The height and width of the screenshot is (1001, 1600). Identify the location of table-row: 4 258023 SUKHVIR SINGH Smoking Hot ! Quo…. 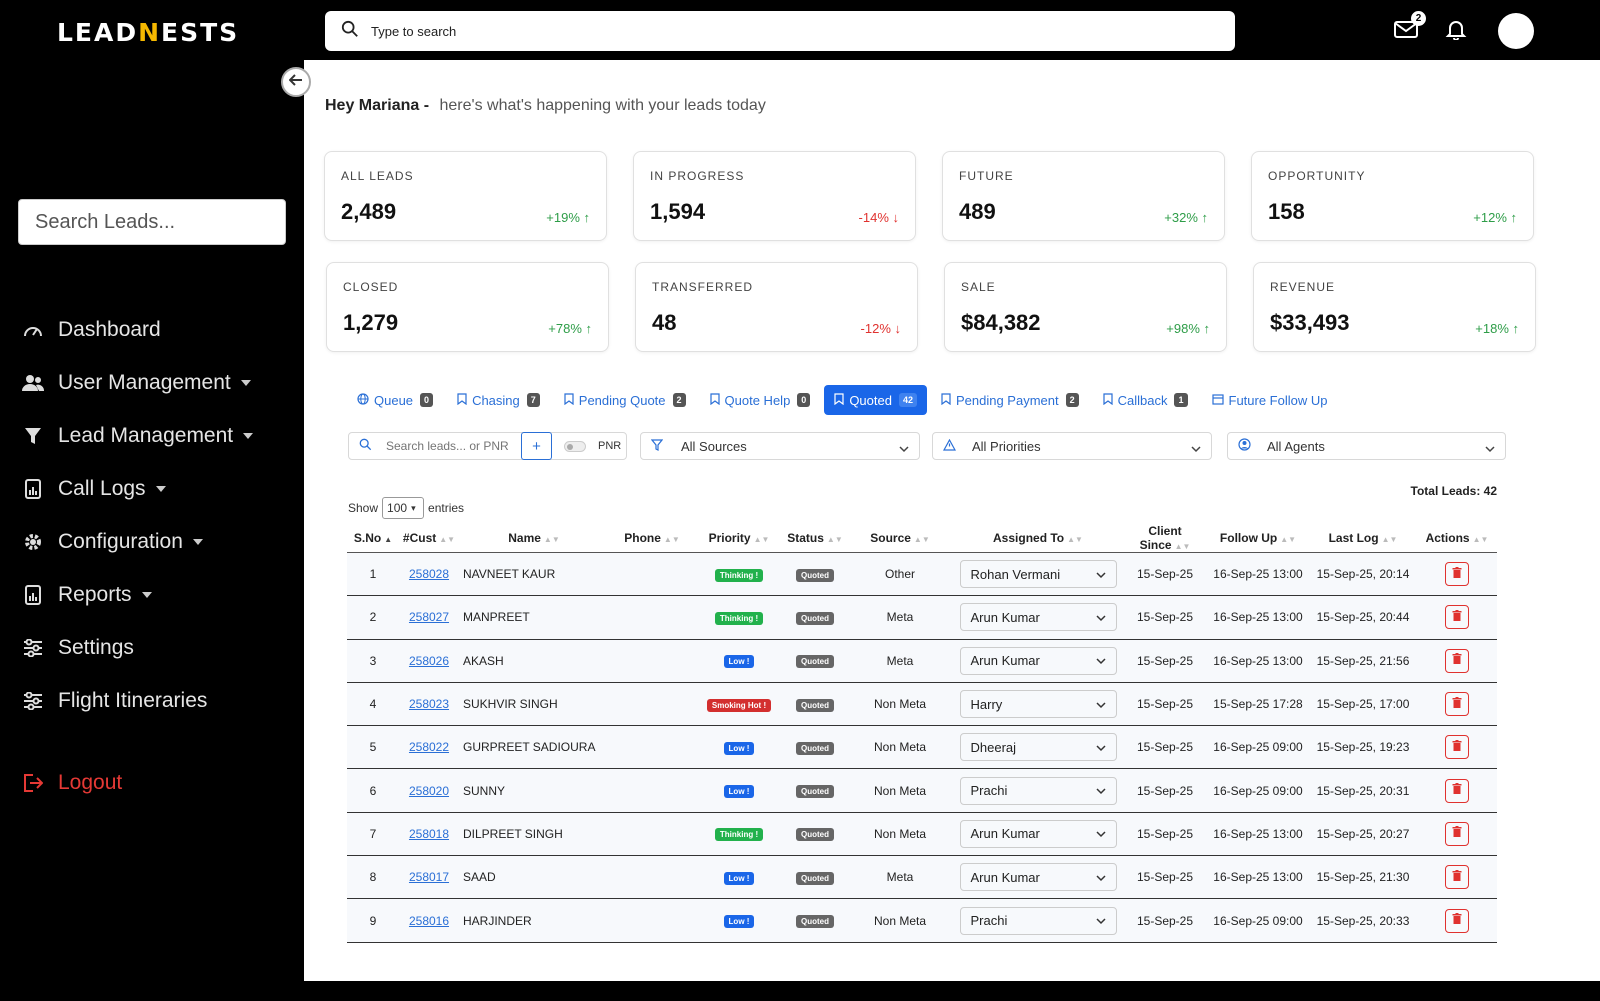
(922, 704).